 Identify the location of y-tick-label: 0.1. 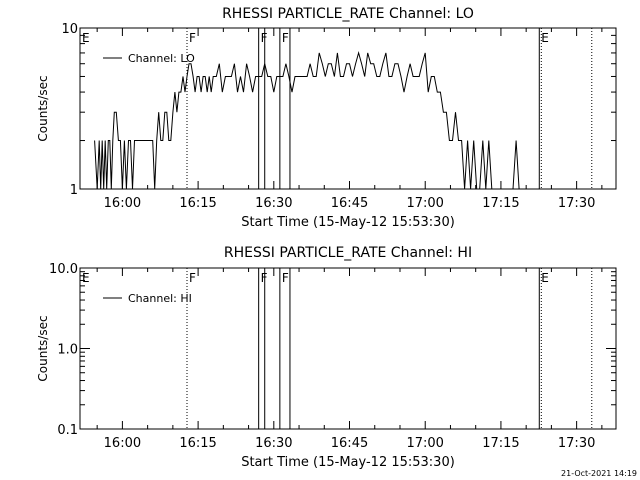
(67, 430).